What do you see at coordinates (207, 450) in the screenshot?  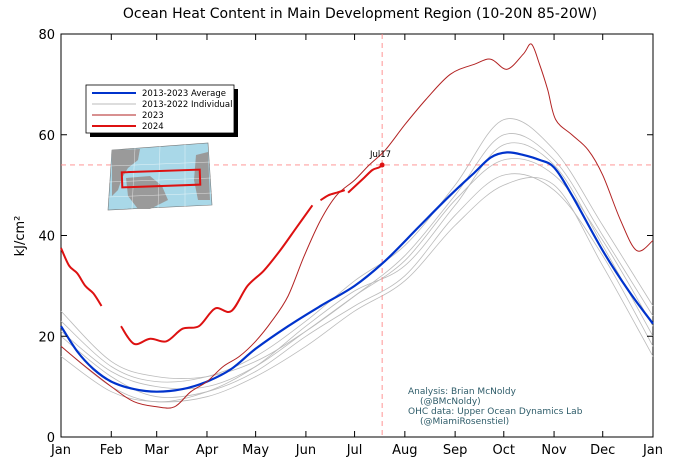 I see `x-tick-label: Apr` at bounding box center [207, 450].